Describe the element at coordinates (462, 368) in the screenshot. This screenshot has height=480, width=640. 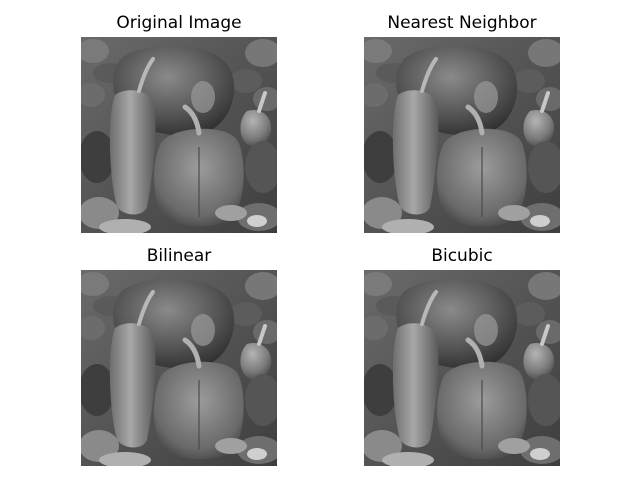
I see `bicubic-image` at that location.